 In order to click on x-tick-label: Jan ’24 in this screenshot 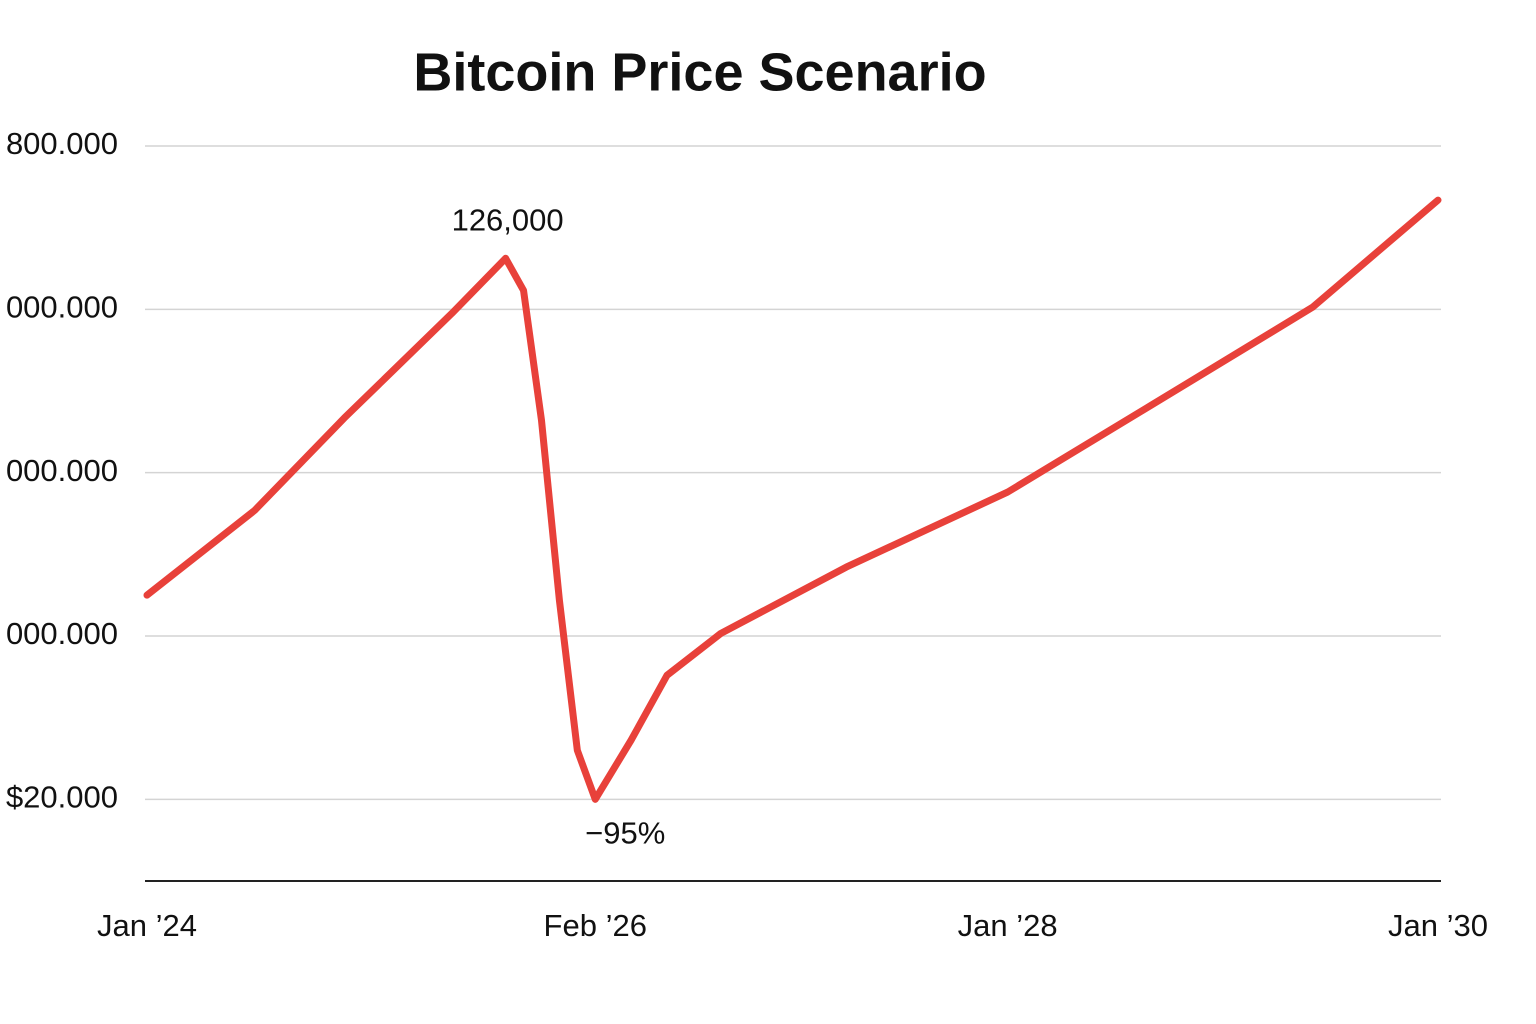, I will do `click(147, 925)`.